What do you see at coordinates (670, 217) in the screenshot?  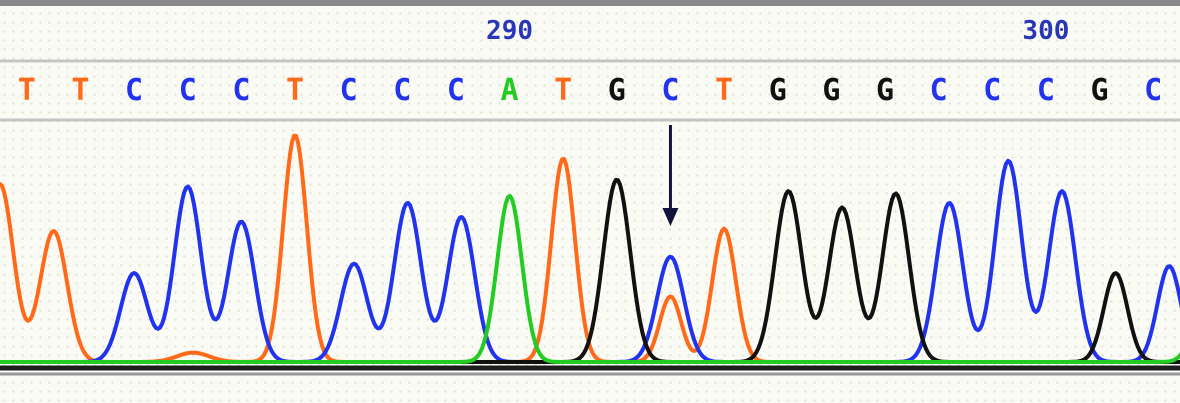 I see `arrow-head-icon` at bounding box center [670, 217].